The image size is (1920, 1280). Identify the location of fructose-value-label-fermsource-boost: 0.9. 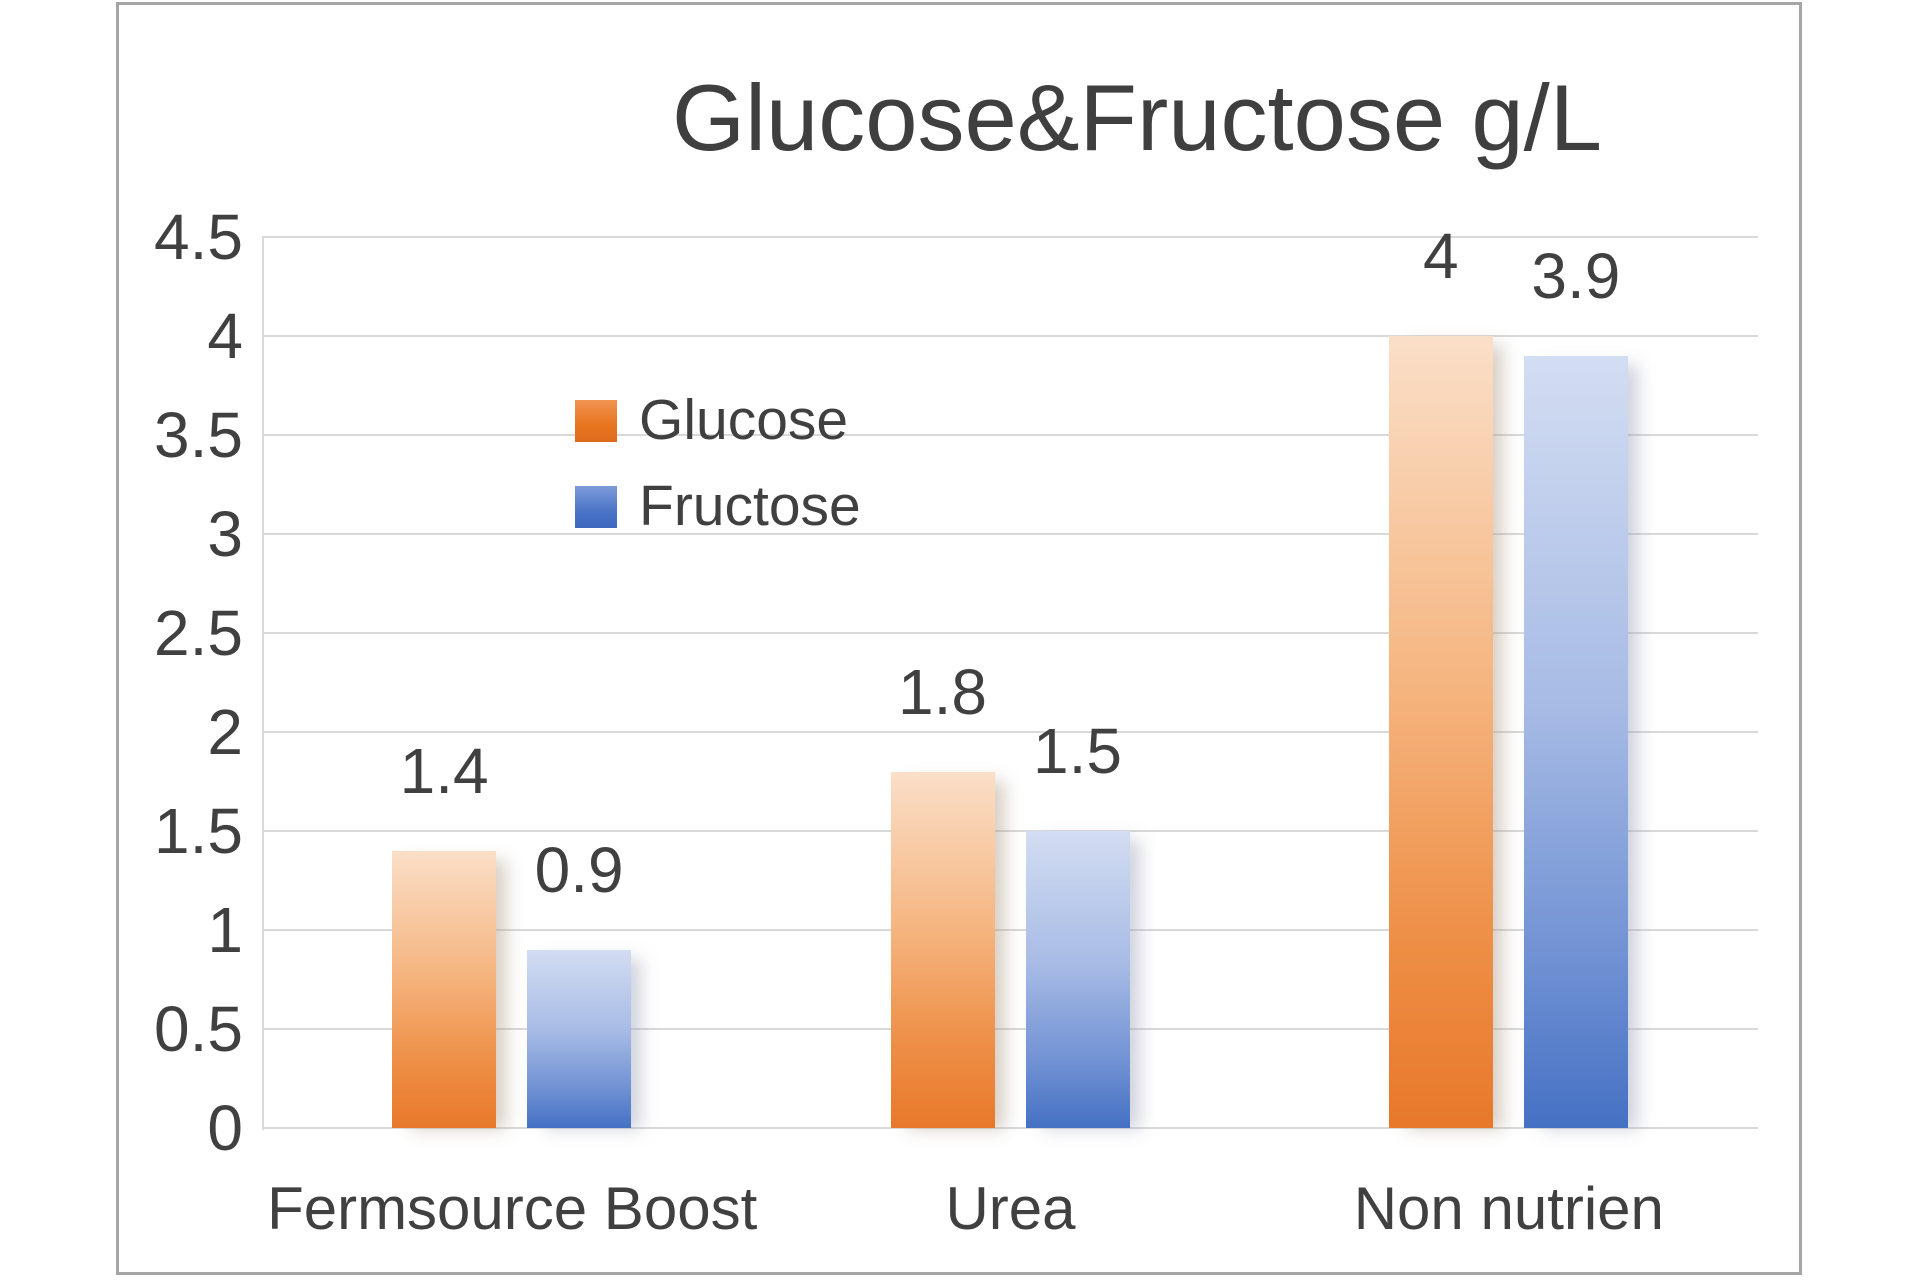
(579, 869).